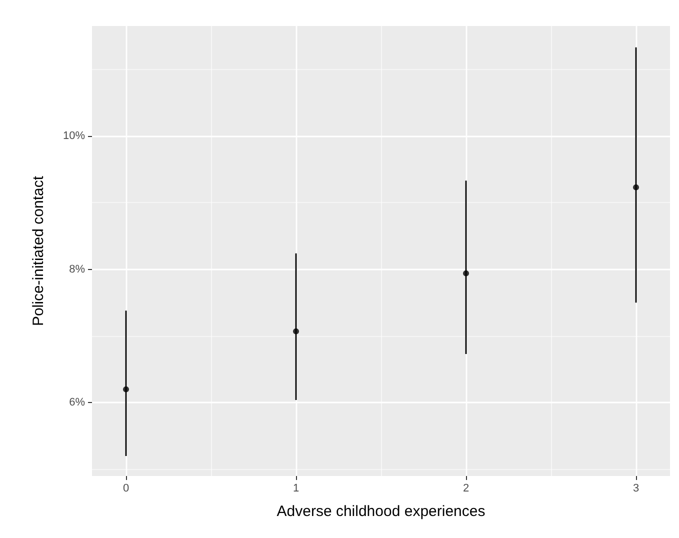  I want to click on x-tick-label: 1, so click(296, 488).